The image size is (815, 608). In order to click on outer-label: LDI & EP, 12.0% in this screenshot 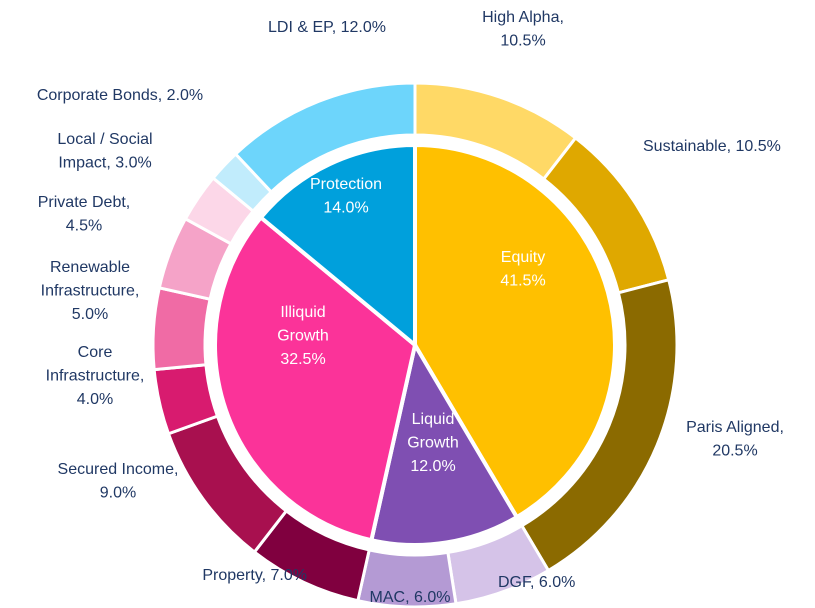, I will do `click(327, 27)`.